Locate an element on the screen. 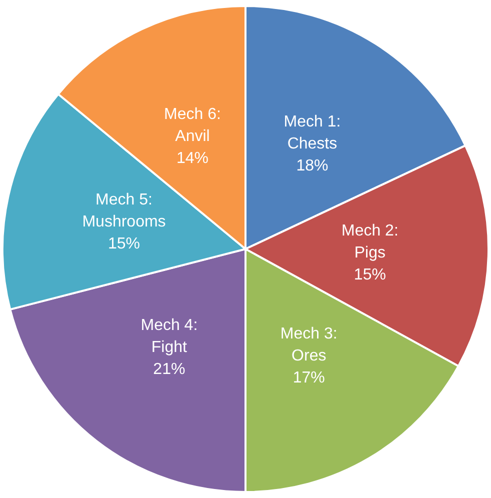  slice-label: Mech 4: Fight is located at coordinates (169, 336).